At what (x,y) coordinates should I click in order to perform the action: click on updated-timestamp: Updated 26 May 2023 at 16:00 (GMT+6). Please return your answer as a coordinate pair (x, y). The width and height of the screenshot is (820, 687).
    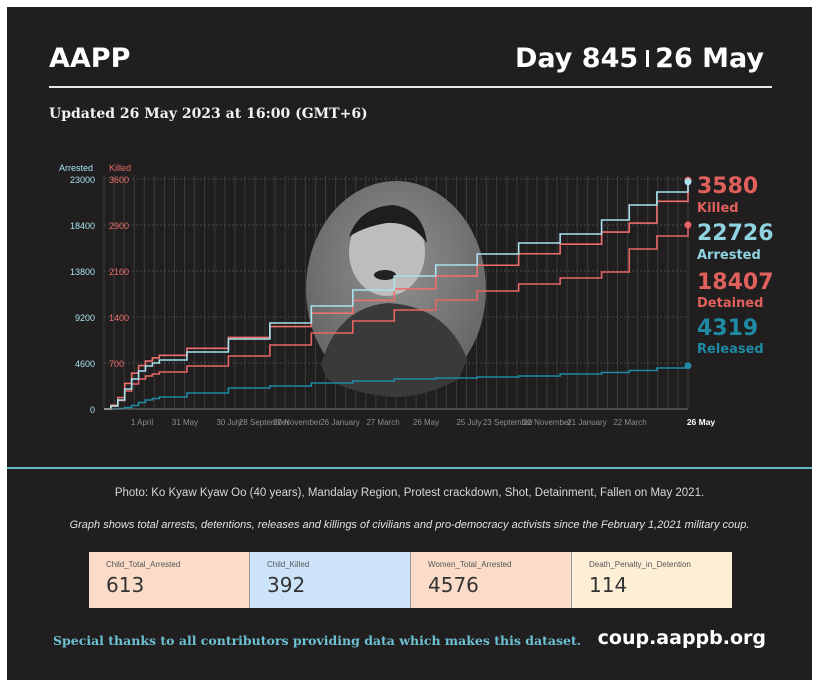
    Looking at the image, I should click on (208, 114).